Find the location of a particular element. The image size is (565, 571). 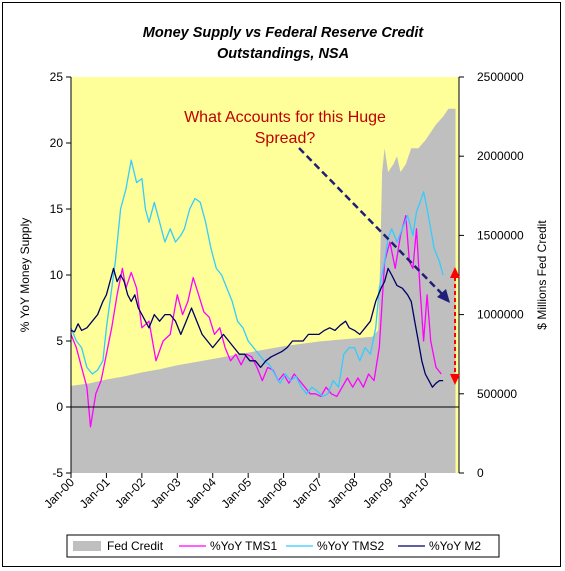

annotation-line-1: What Accounts for this Huge is located at coordinates (285, 117).